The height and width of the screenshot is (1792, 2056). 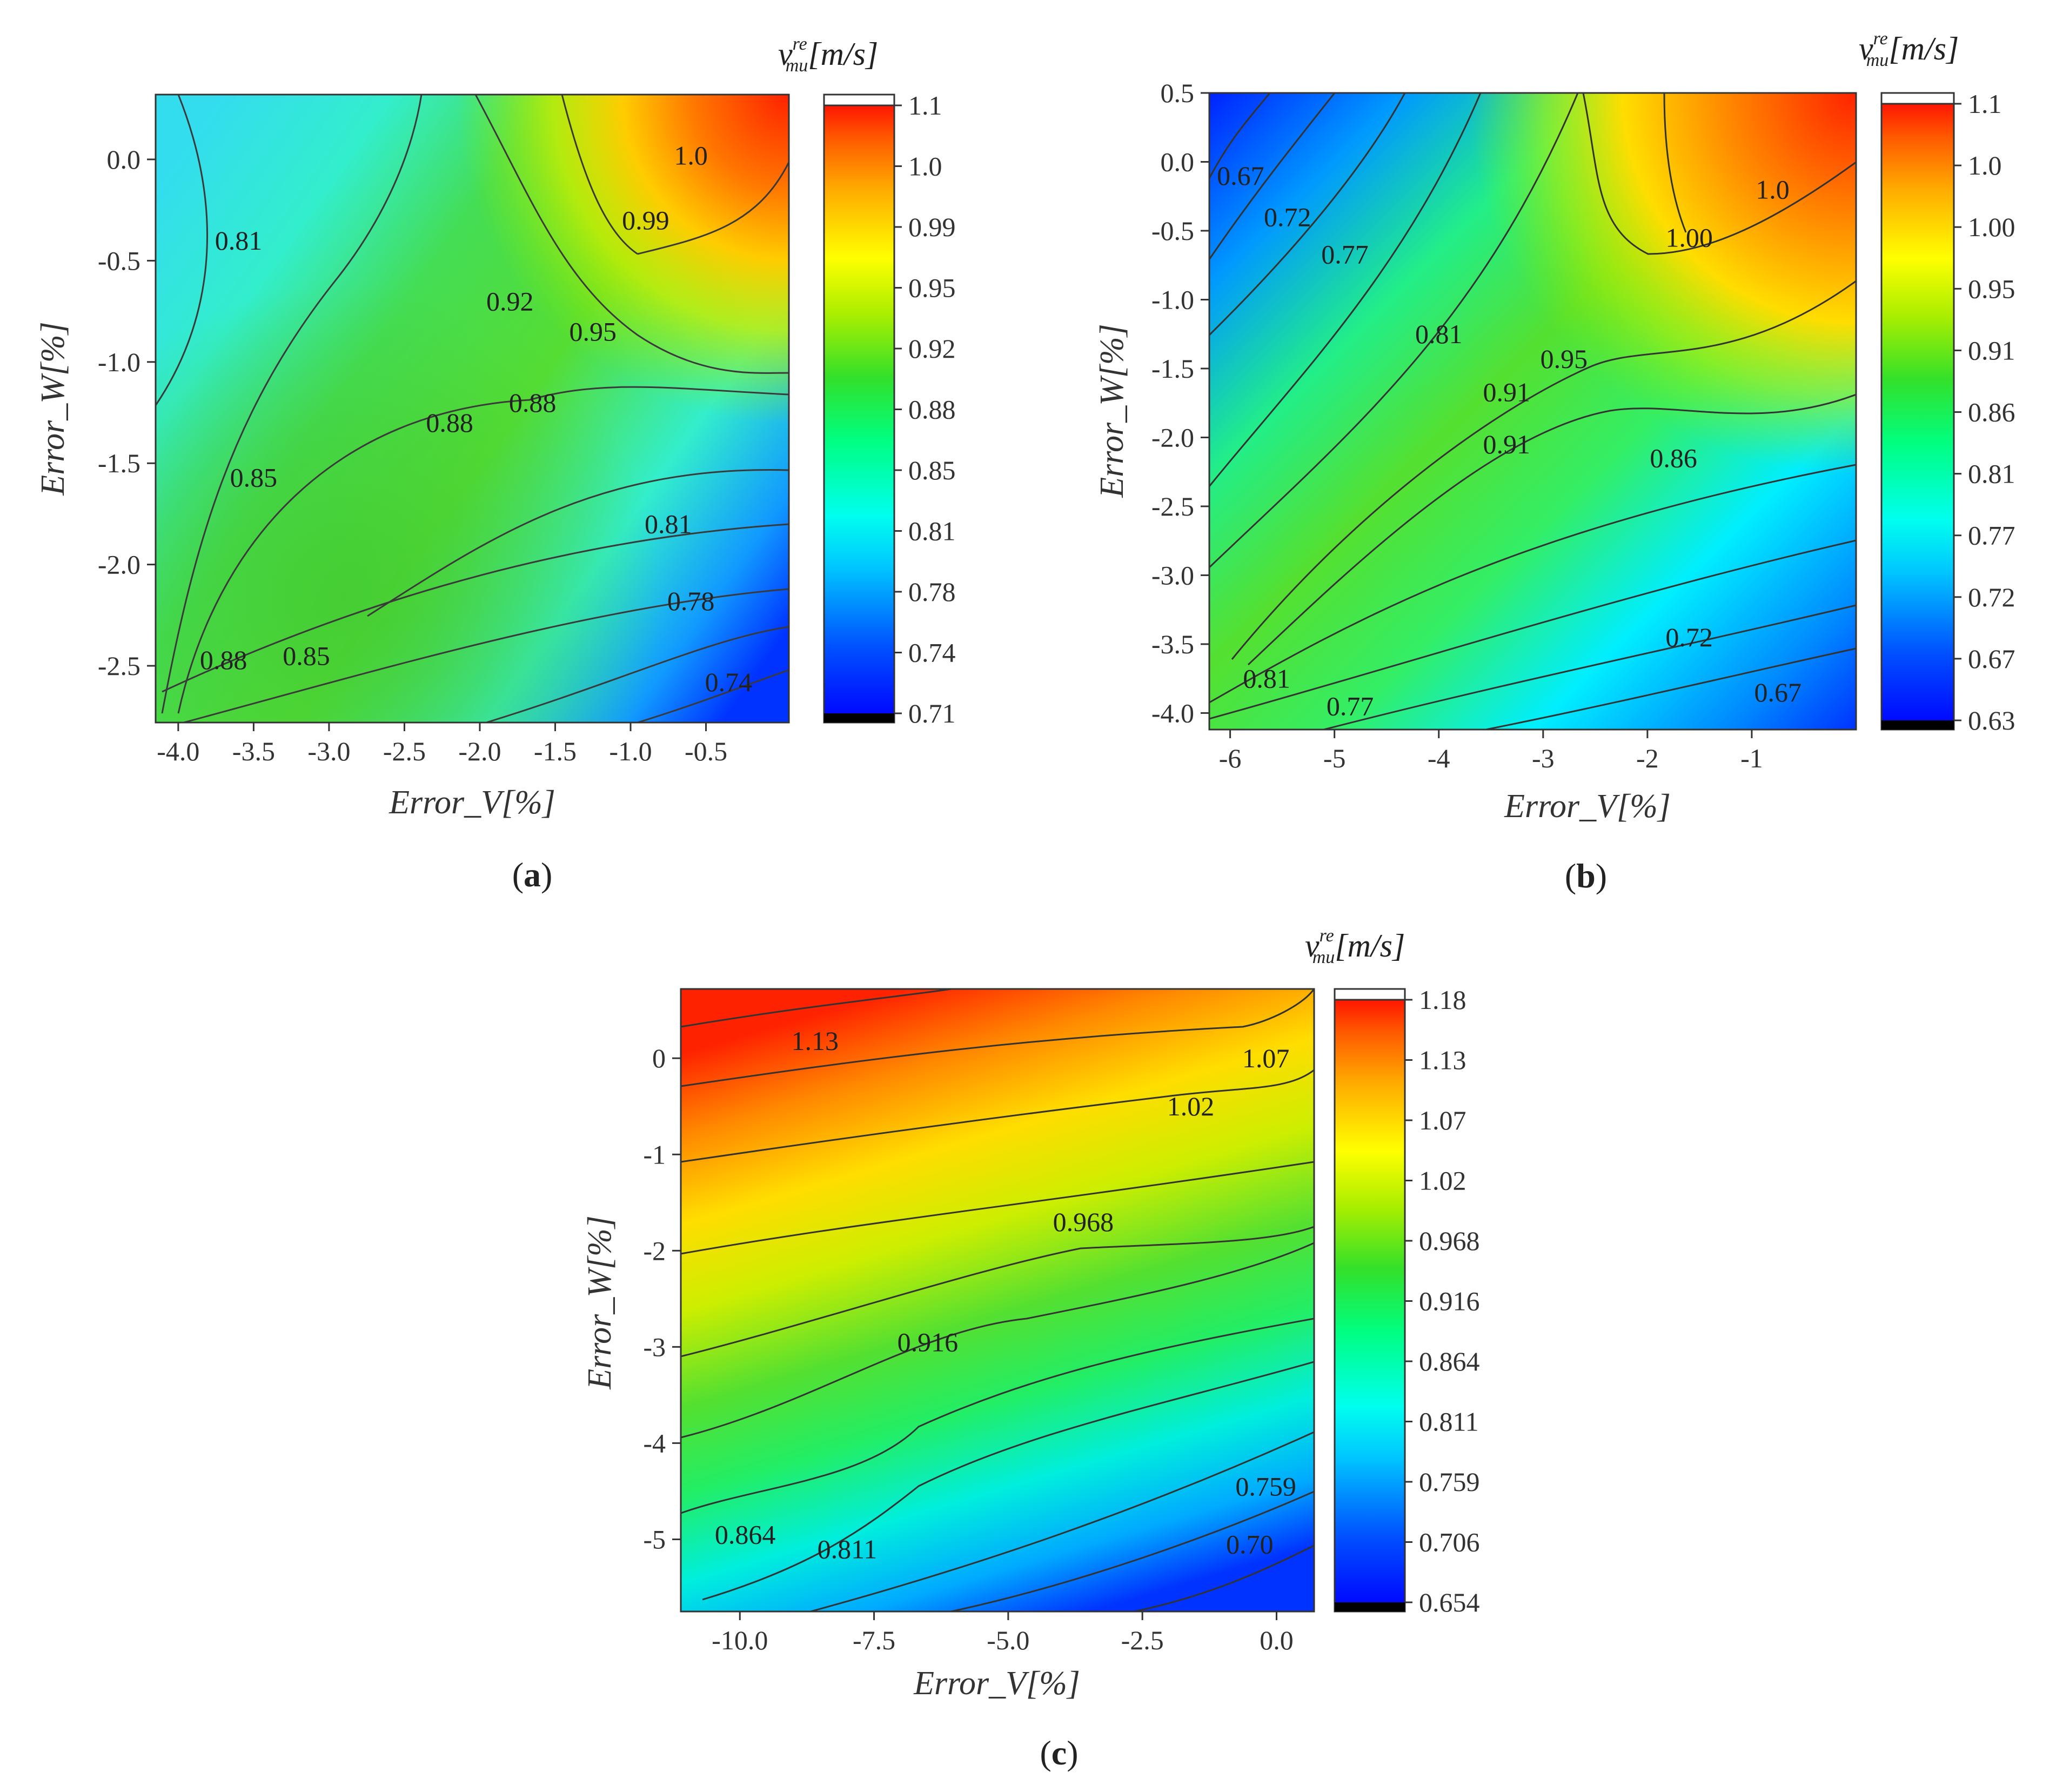 What do you see at coordinates (1173, 644) in the screenshot?
I see `panel-b-ytick-label: -3.5` at bounding box center [1173, 644].